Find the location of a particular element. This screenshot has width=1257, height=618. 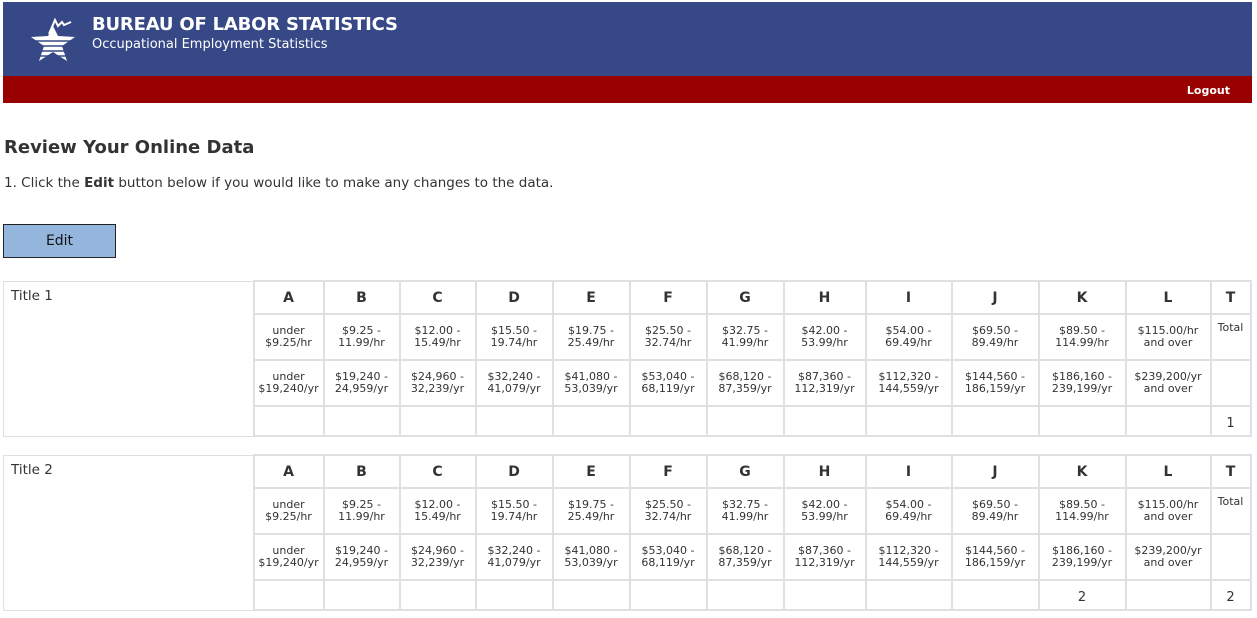

edit-button: Edit is located at coordinates (59, 241).